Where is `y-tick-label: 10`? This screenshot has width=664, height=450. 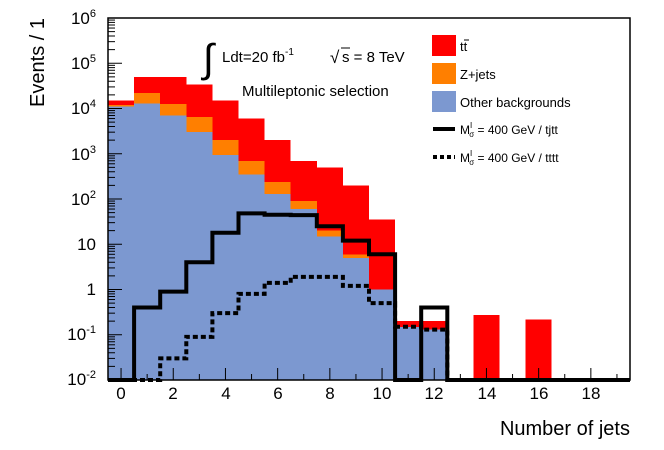 y-tick-label: 10 is located at coordinates (86, 244).